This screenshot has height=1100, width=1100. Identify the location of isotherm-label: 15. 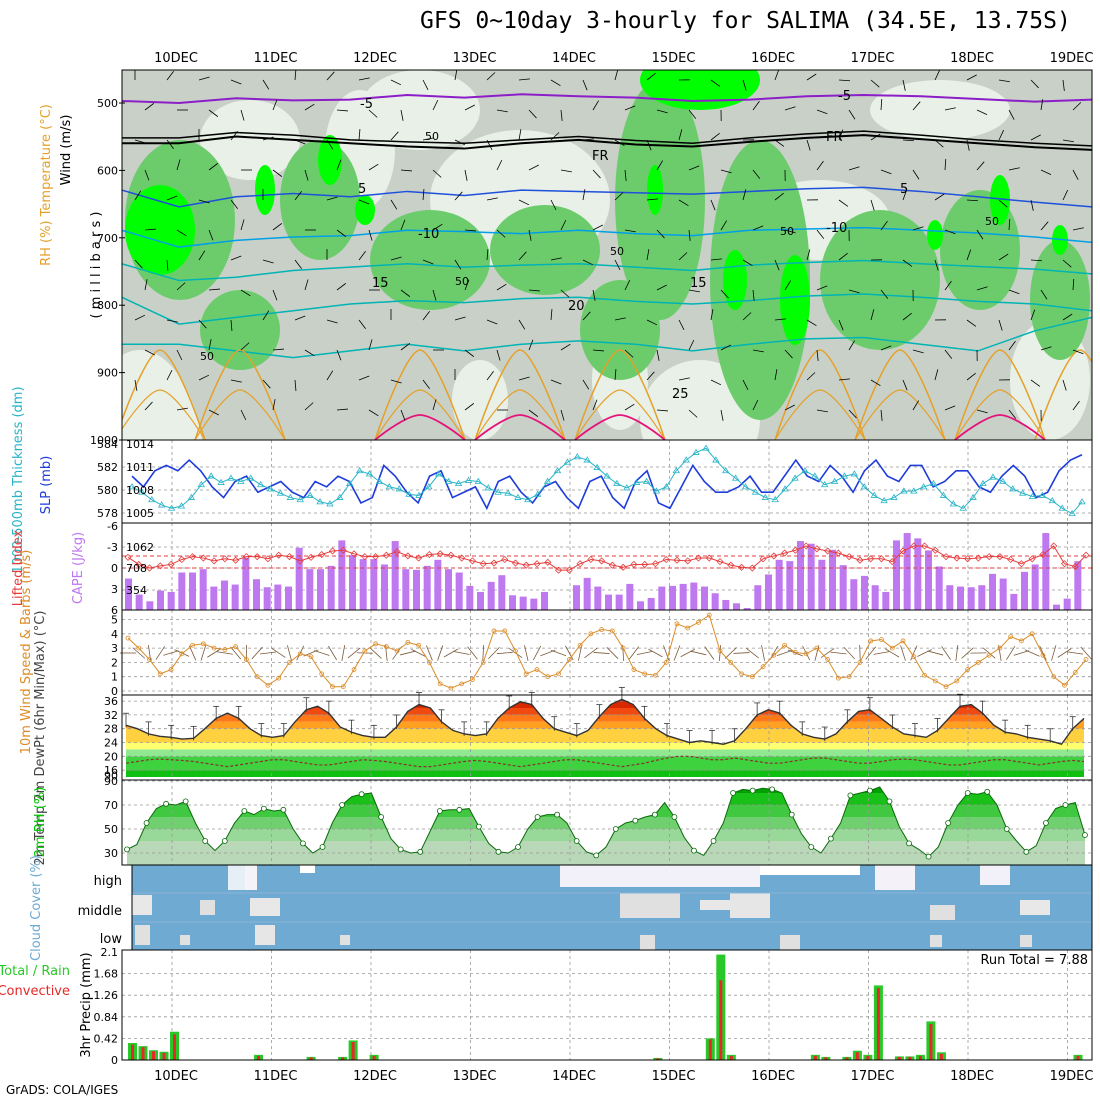
(698, 283).